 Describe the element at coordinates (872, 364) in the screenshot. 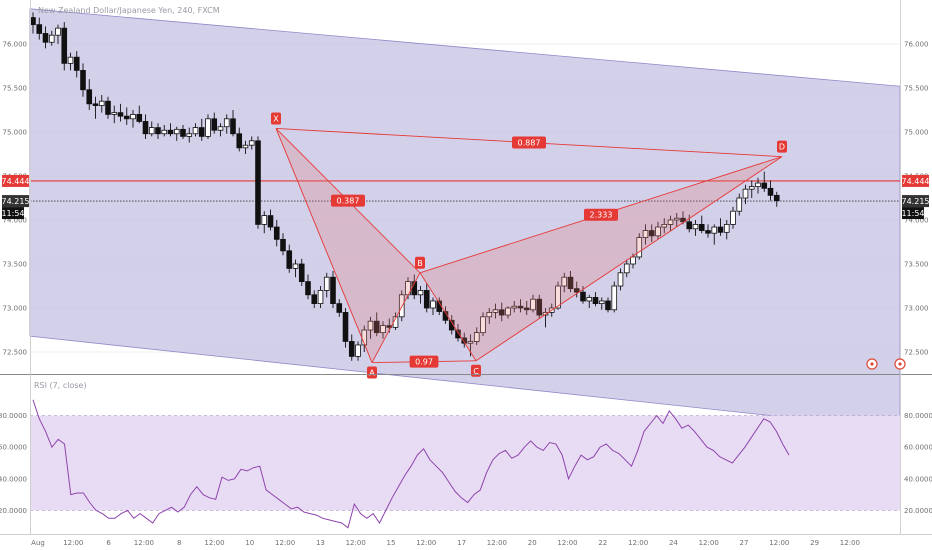

I see `scroll-to-realtime-icon` at that location.